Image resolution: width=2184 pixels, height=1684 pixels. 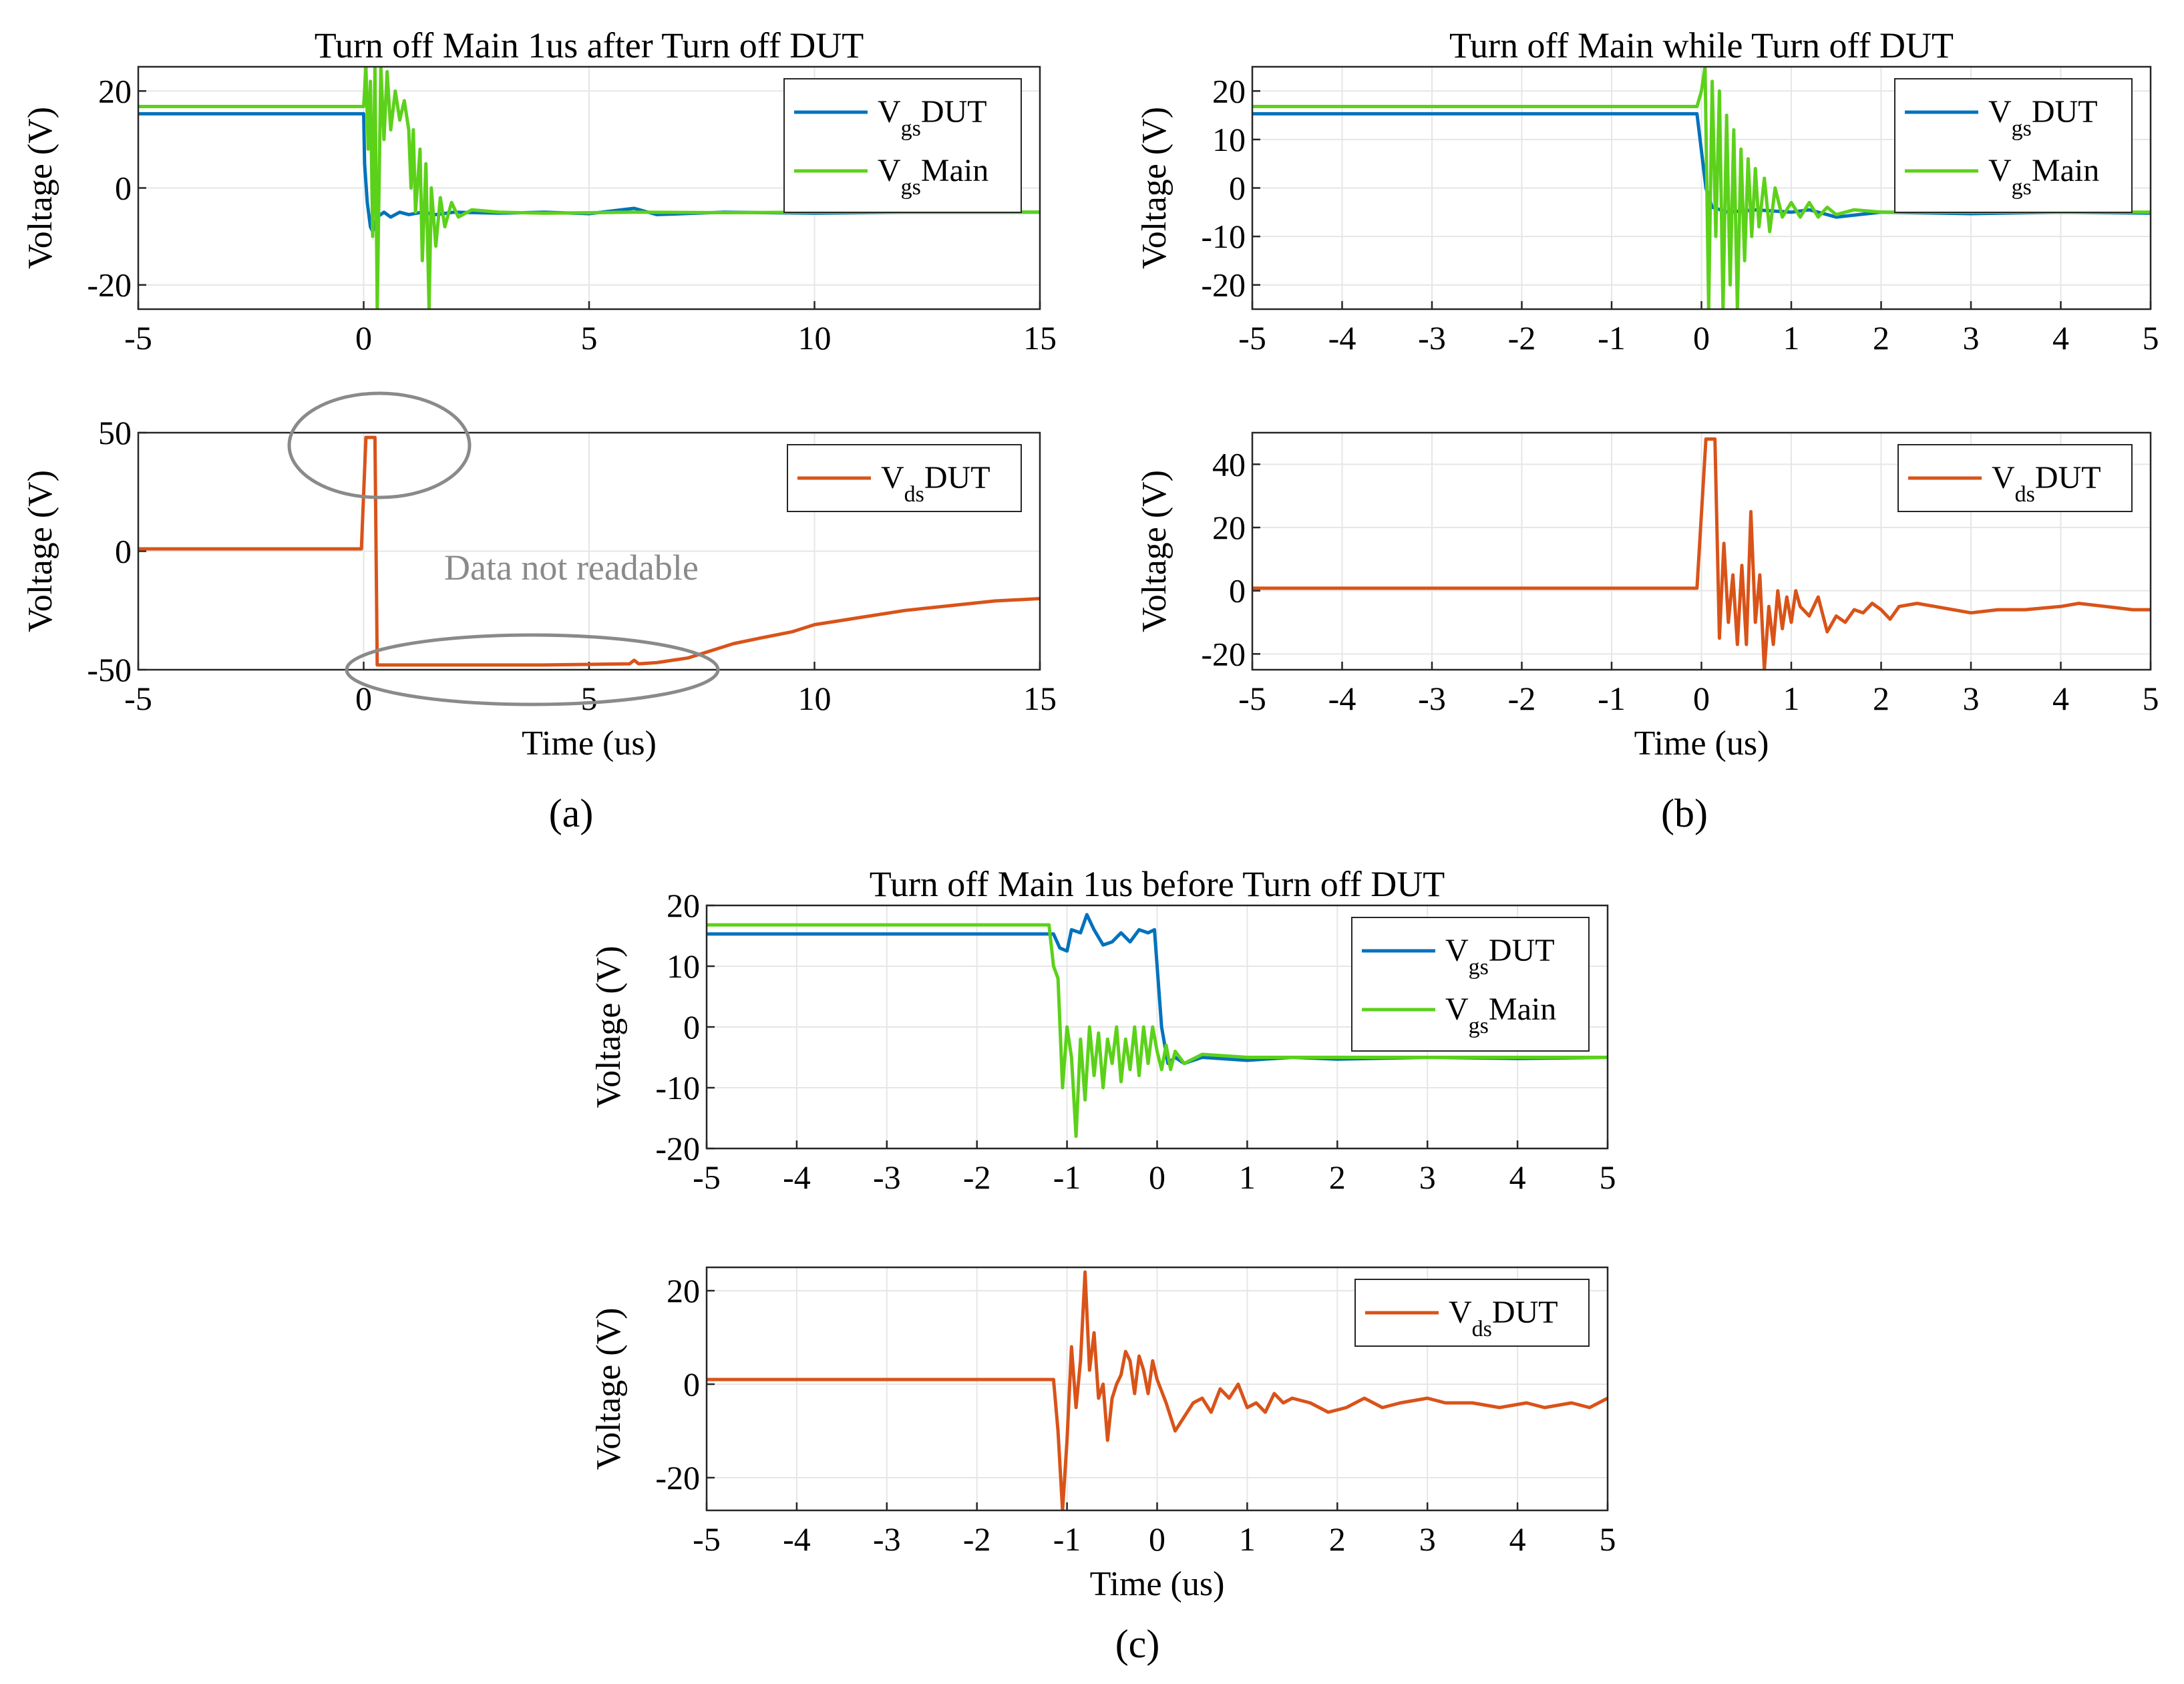 I want to click on y-tick-label: 50, so click(x=115, y=432).